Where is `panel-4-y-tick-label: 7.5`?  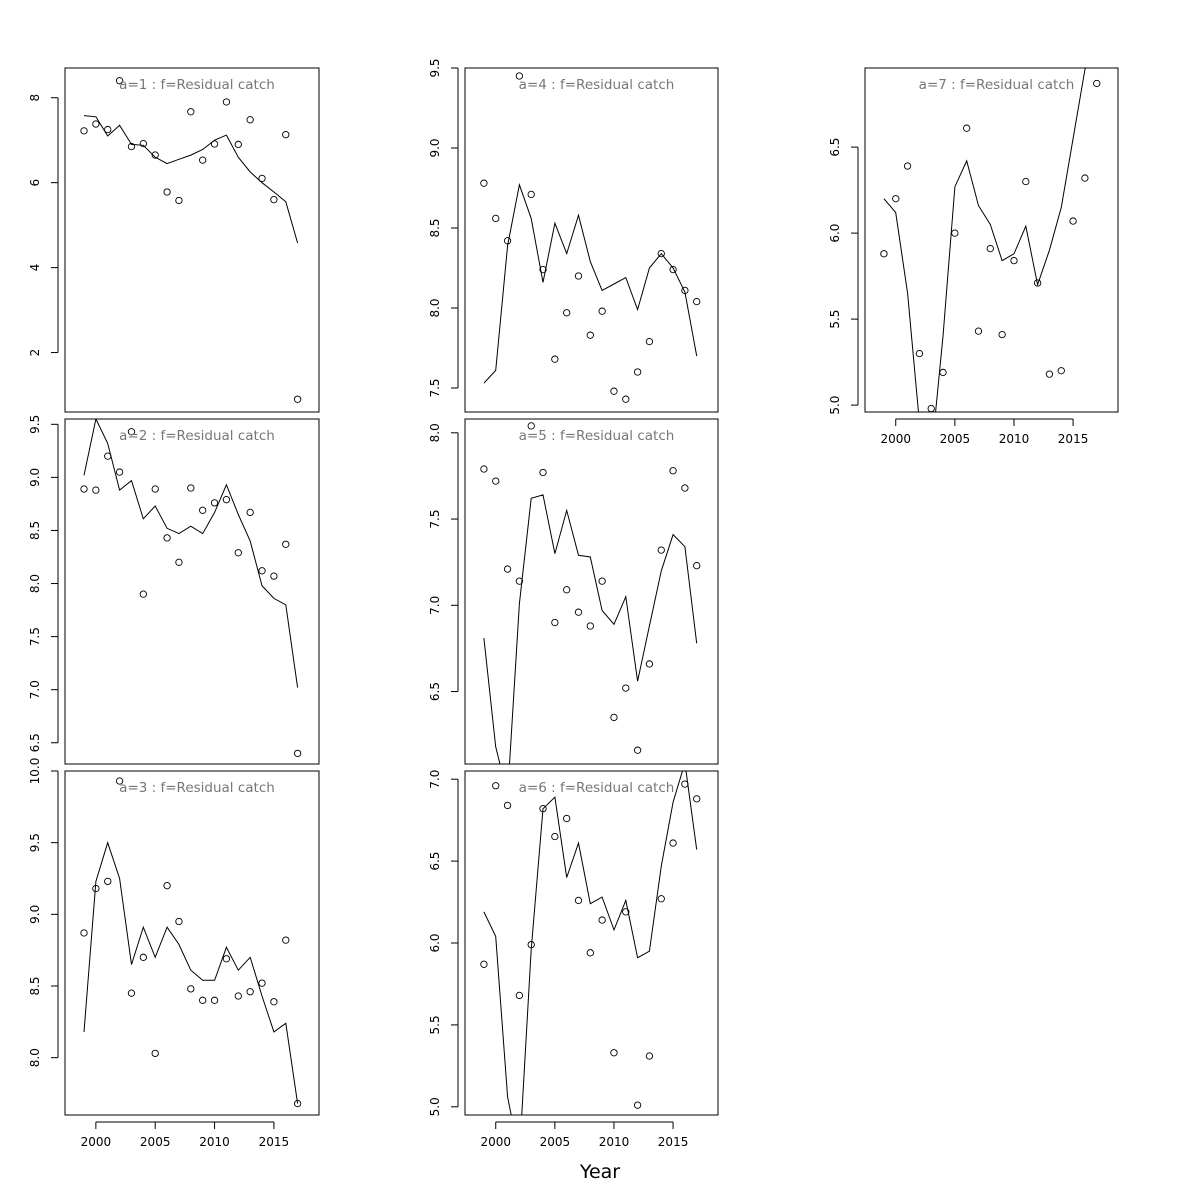 panel-4-y-tick-label: 7.5 is located at coordinates (435, 387).